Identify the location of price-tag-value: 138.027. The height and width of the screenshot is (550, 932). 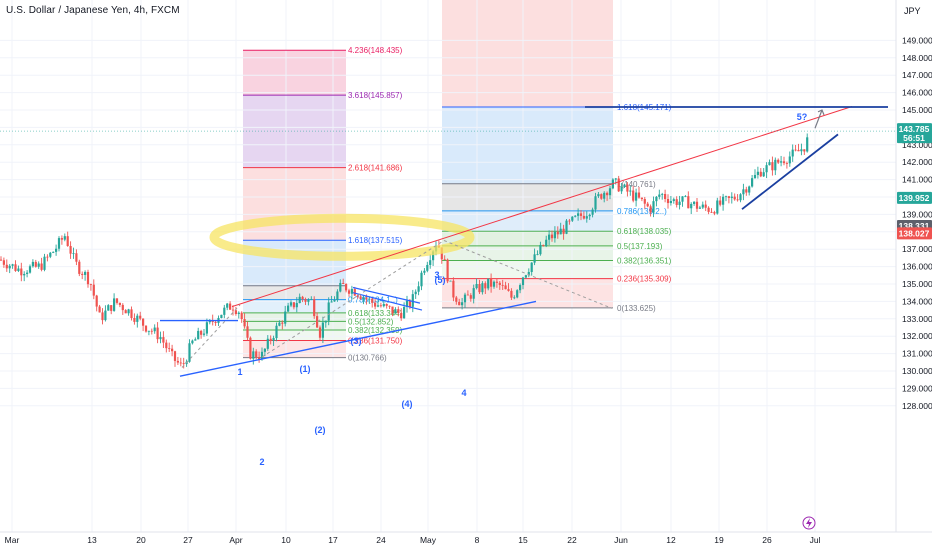
(914, 233).